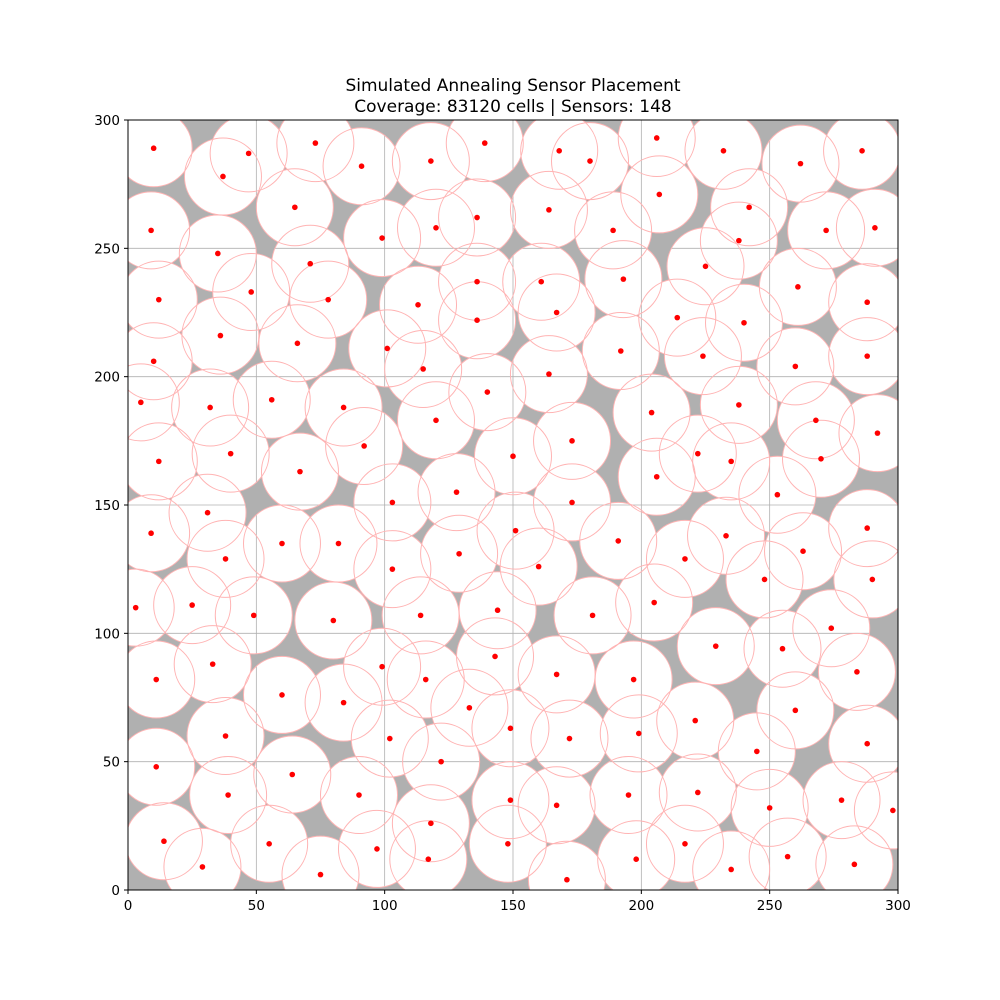 The image size is (1000, 1000). Describe the element at coordinates (111, 763) in the screenshot. I see `y-tick-label-1: 50` at that location.